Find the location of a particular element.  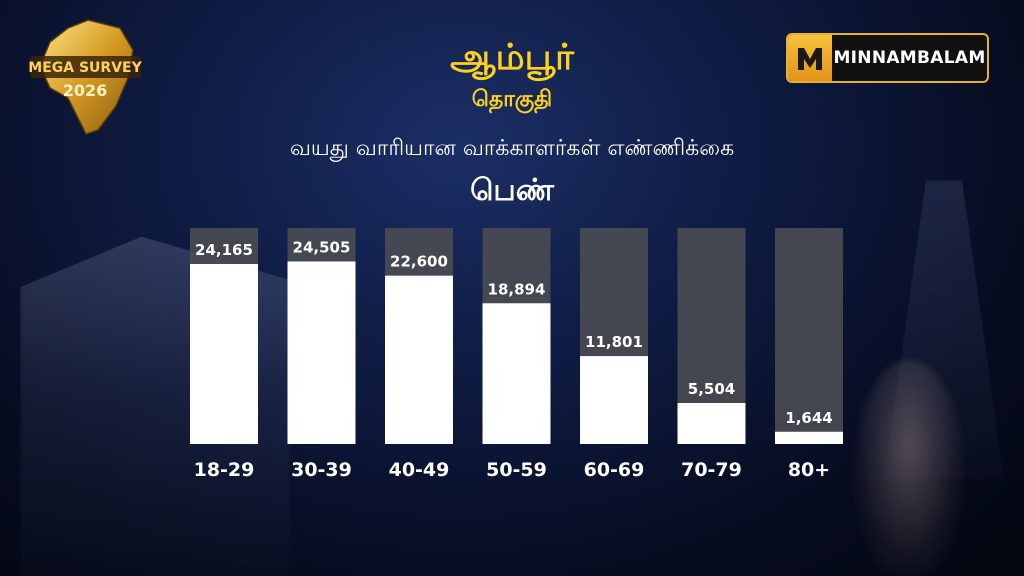

bar-value-label: 22,600 is located at coordinates (419, 262).